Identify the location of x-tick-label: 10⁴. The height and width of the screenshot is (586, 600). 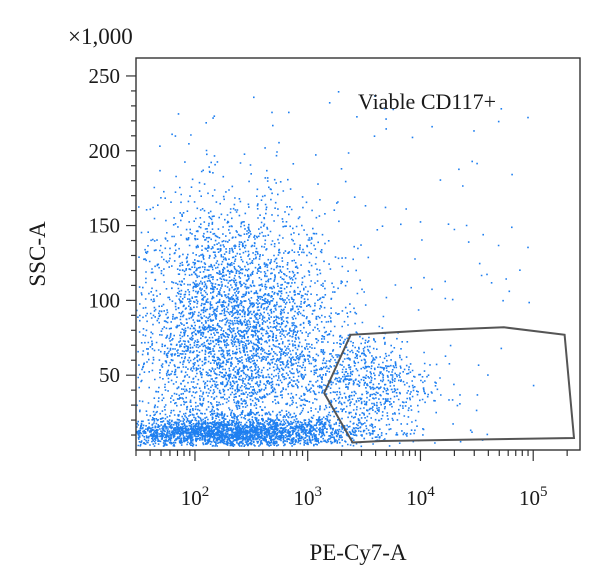
(420, 497).